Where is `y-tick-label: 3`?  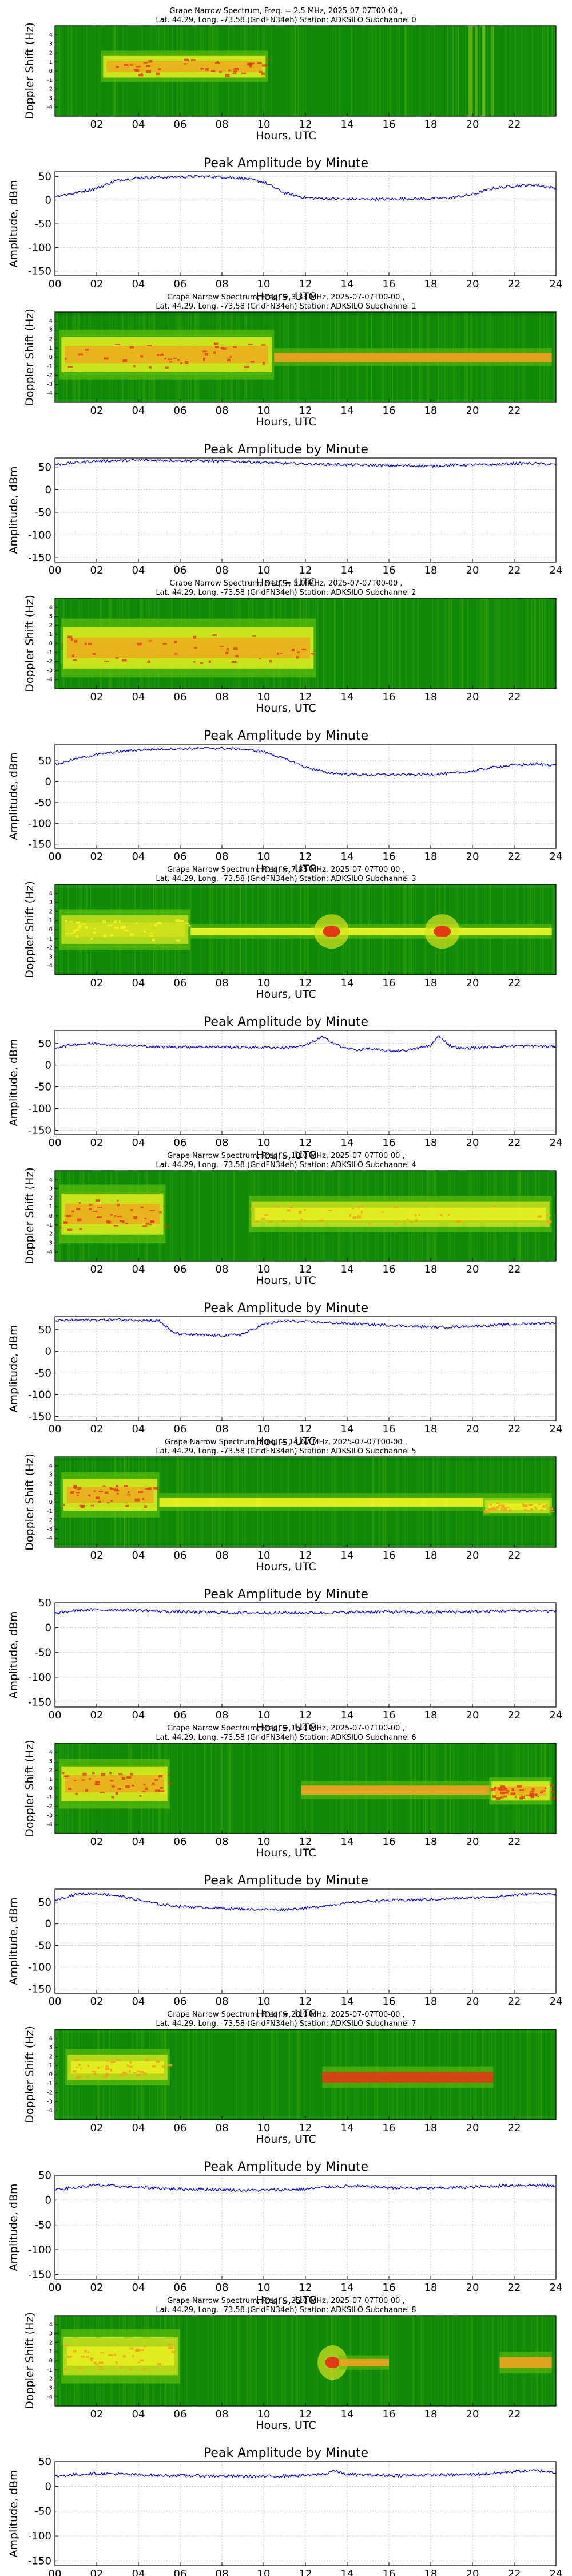
y-tick-label: 3 is located at coordinates (51, 44).